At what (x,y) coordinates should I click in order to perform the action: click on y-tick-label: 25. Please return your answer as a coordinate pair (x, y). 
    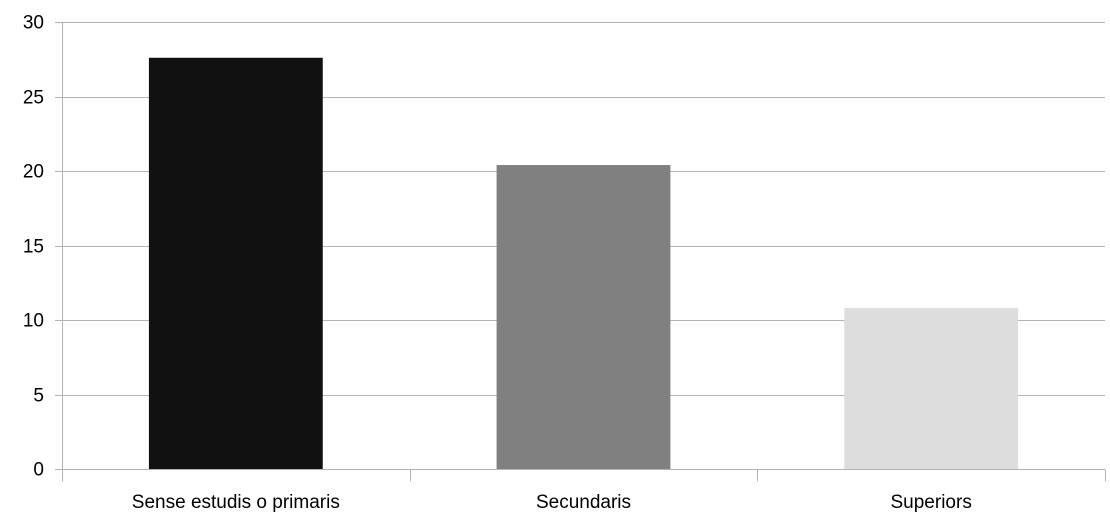
    Looking at the image, I should click on (33, 98).